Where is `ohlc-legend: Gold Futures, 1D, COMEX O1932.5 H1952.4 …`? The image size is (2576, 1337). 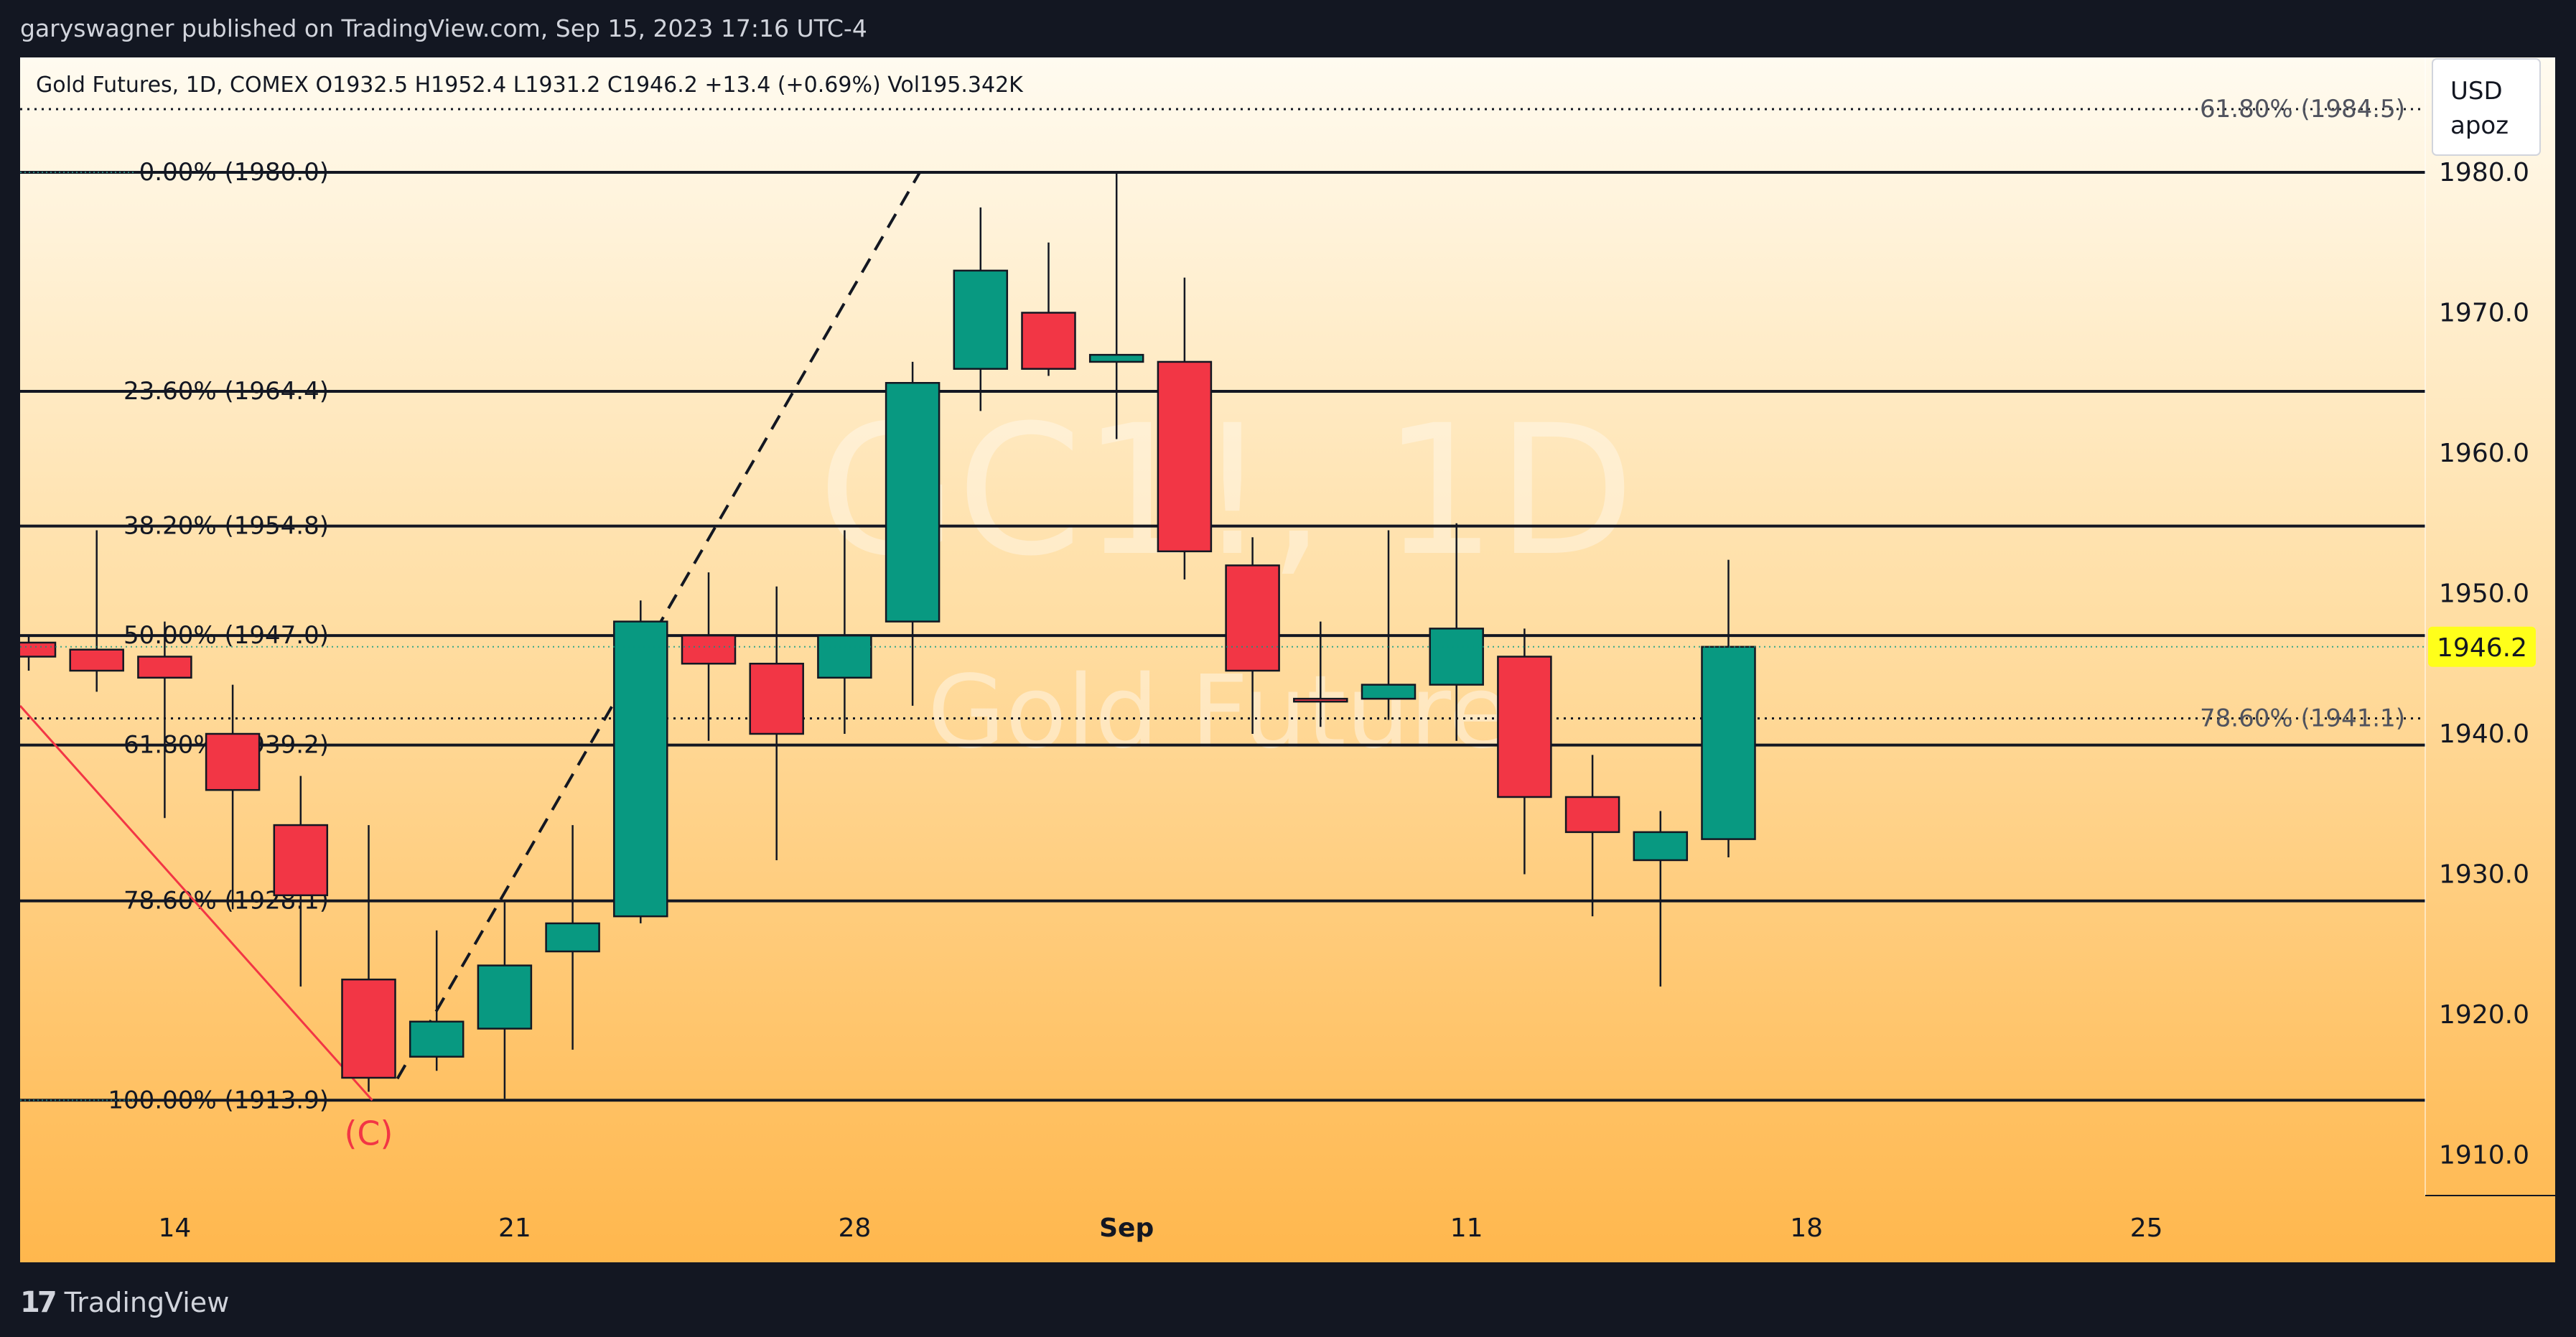
ohlc-legend: Gold Futures, 1D, COMEX O1932.5 H1952.4 … is located at coordinates (530, 86).